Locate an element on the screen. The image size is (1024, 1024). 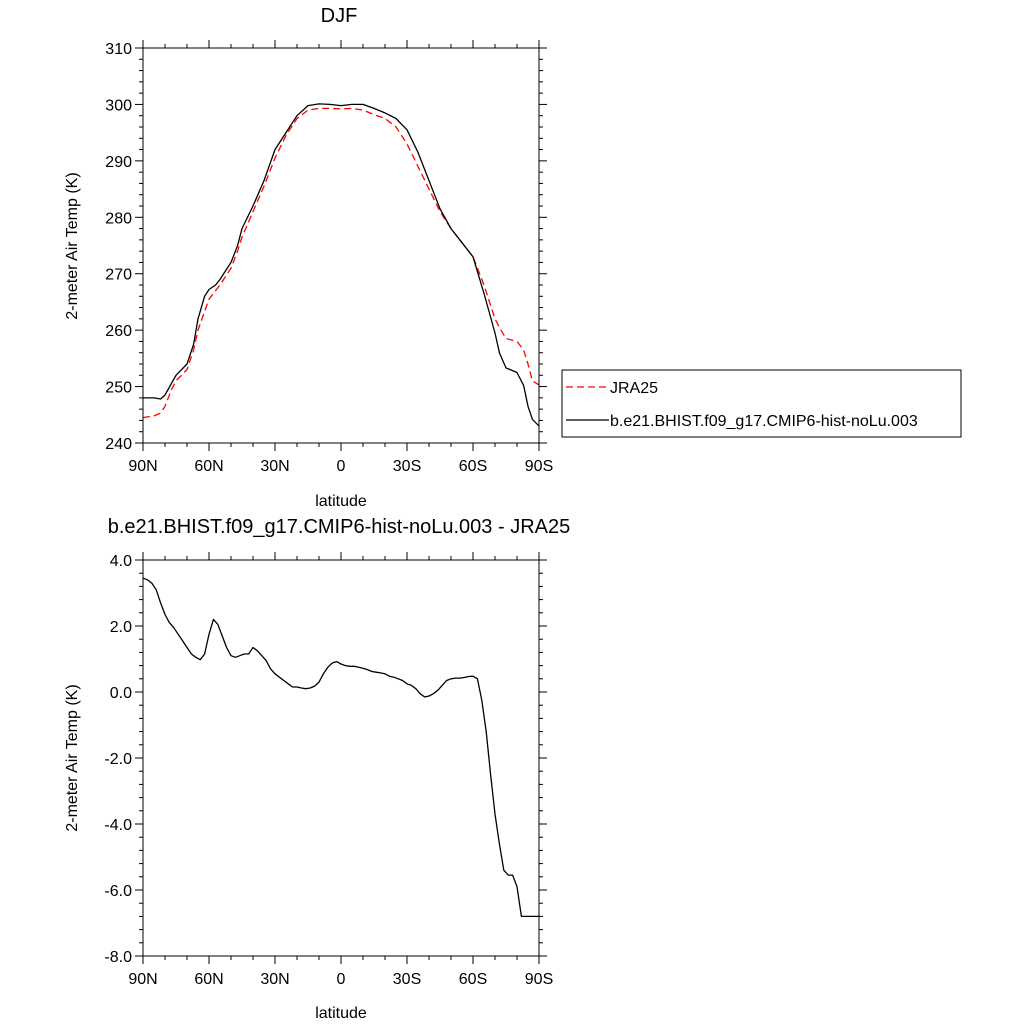
y-tick-label: 4.0 is located at coordinates (121, 561).